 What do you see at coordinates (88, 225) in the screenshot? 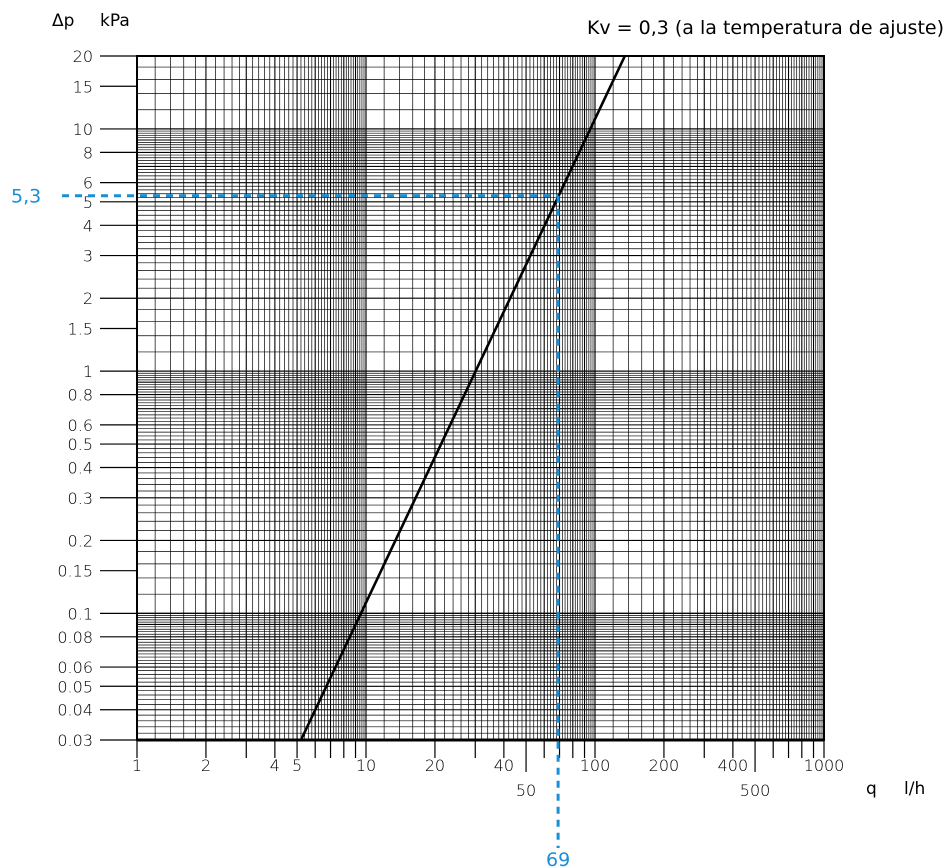
I see `y-tick-label: 4` at bounding box center [88, 225].